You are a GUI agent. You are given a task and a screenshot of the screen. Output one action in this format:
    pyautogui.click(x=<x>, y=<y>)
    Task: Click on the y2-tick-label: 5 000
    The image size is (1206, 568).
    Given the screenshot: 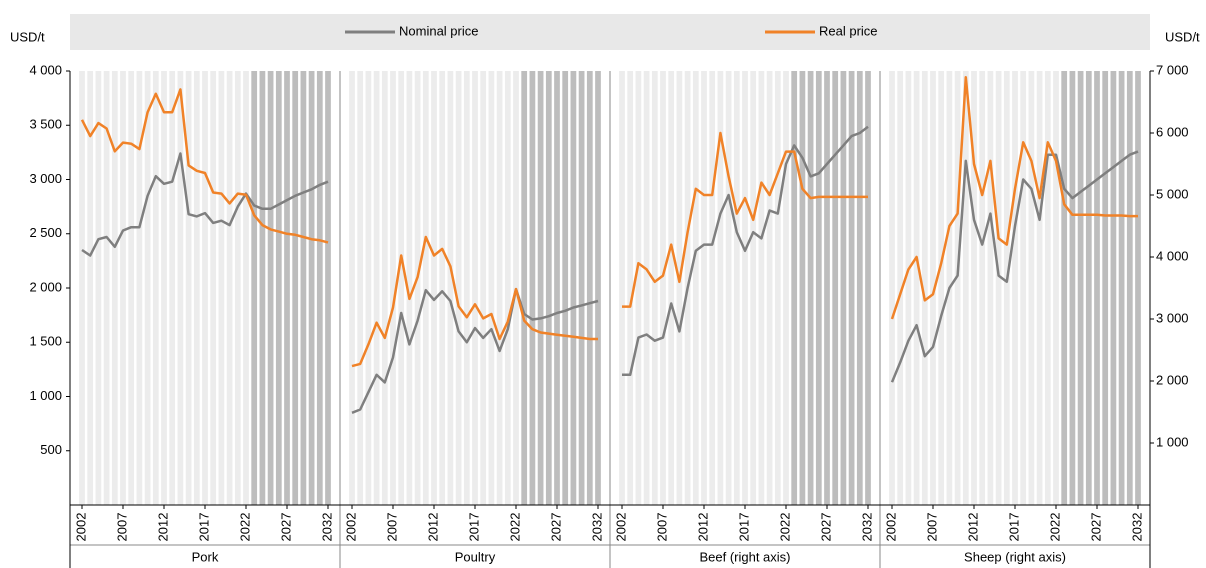 What is the action you would take?
    pyautogui.click(x=1172, y=193)
    